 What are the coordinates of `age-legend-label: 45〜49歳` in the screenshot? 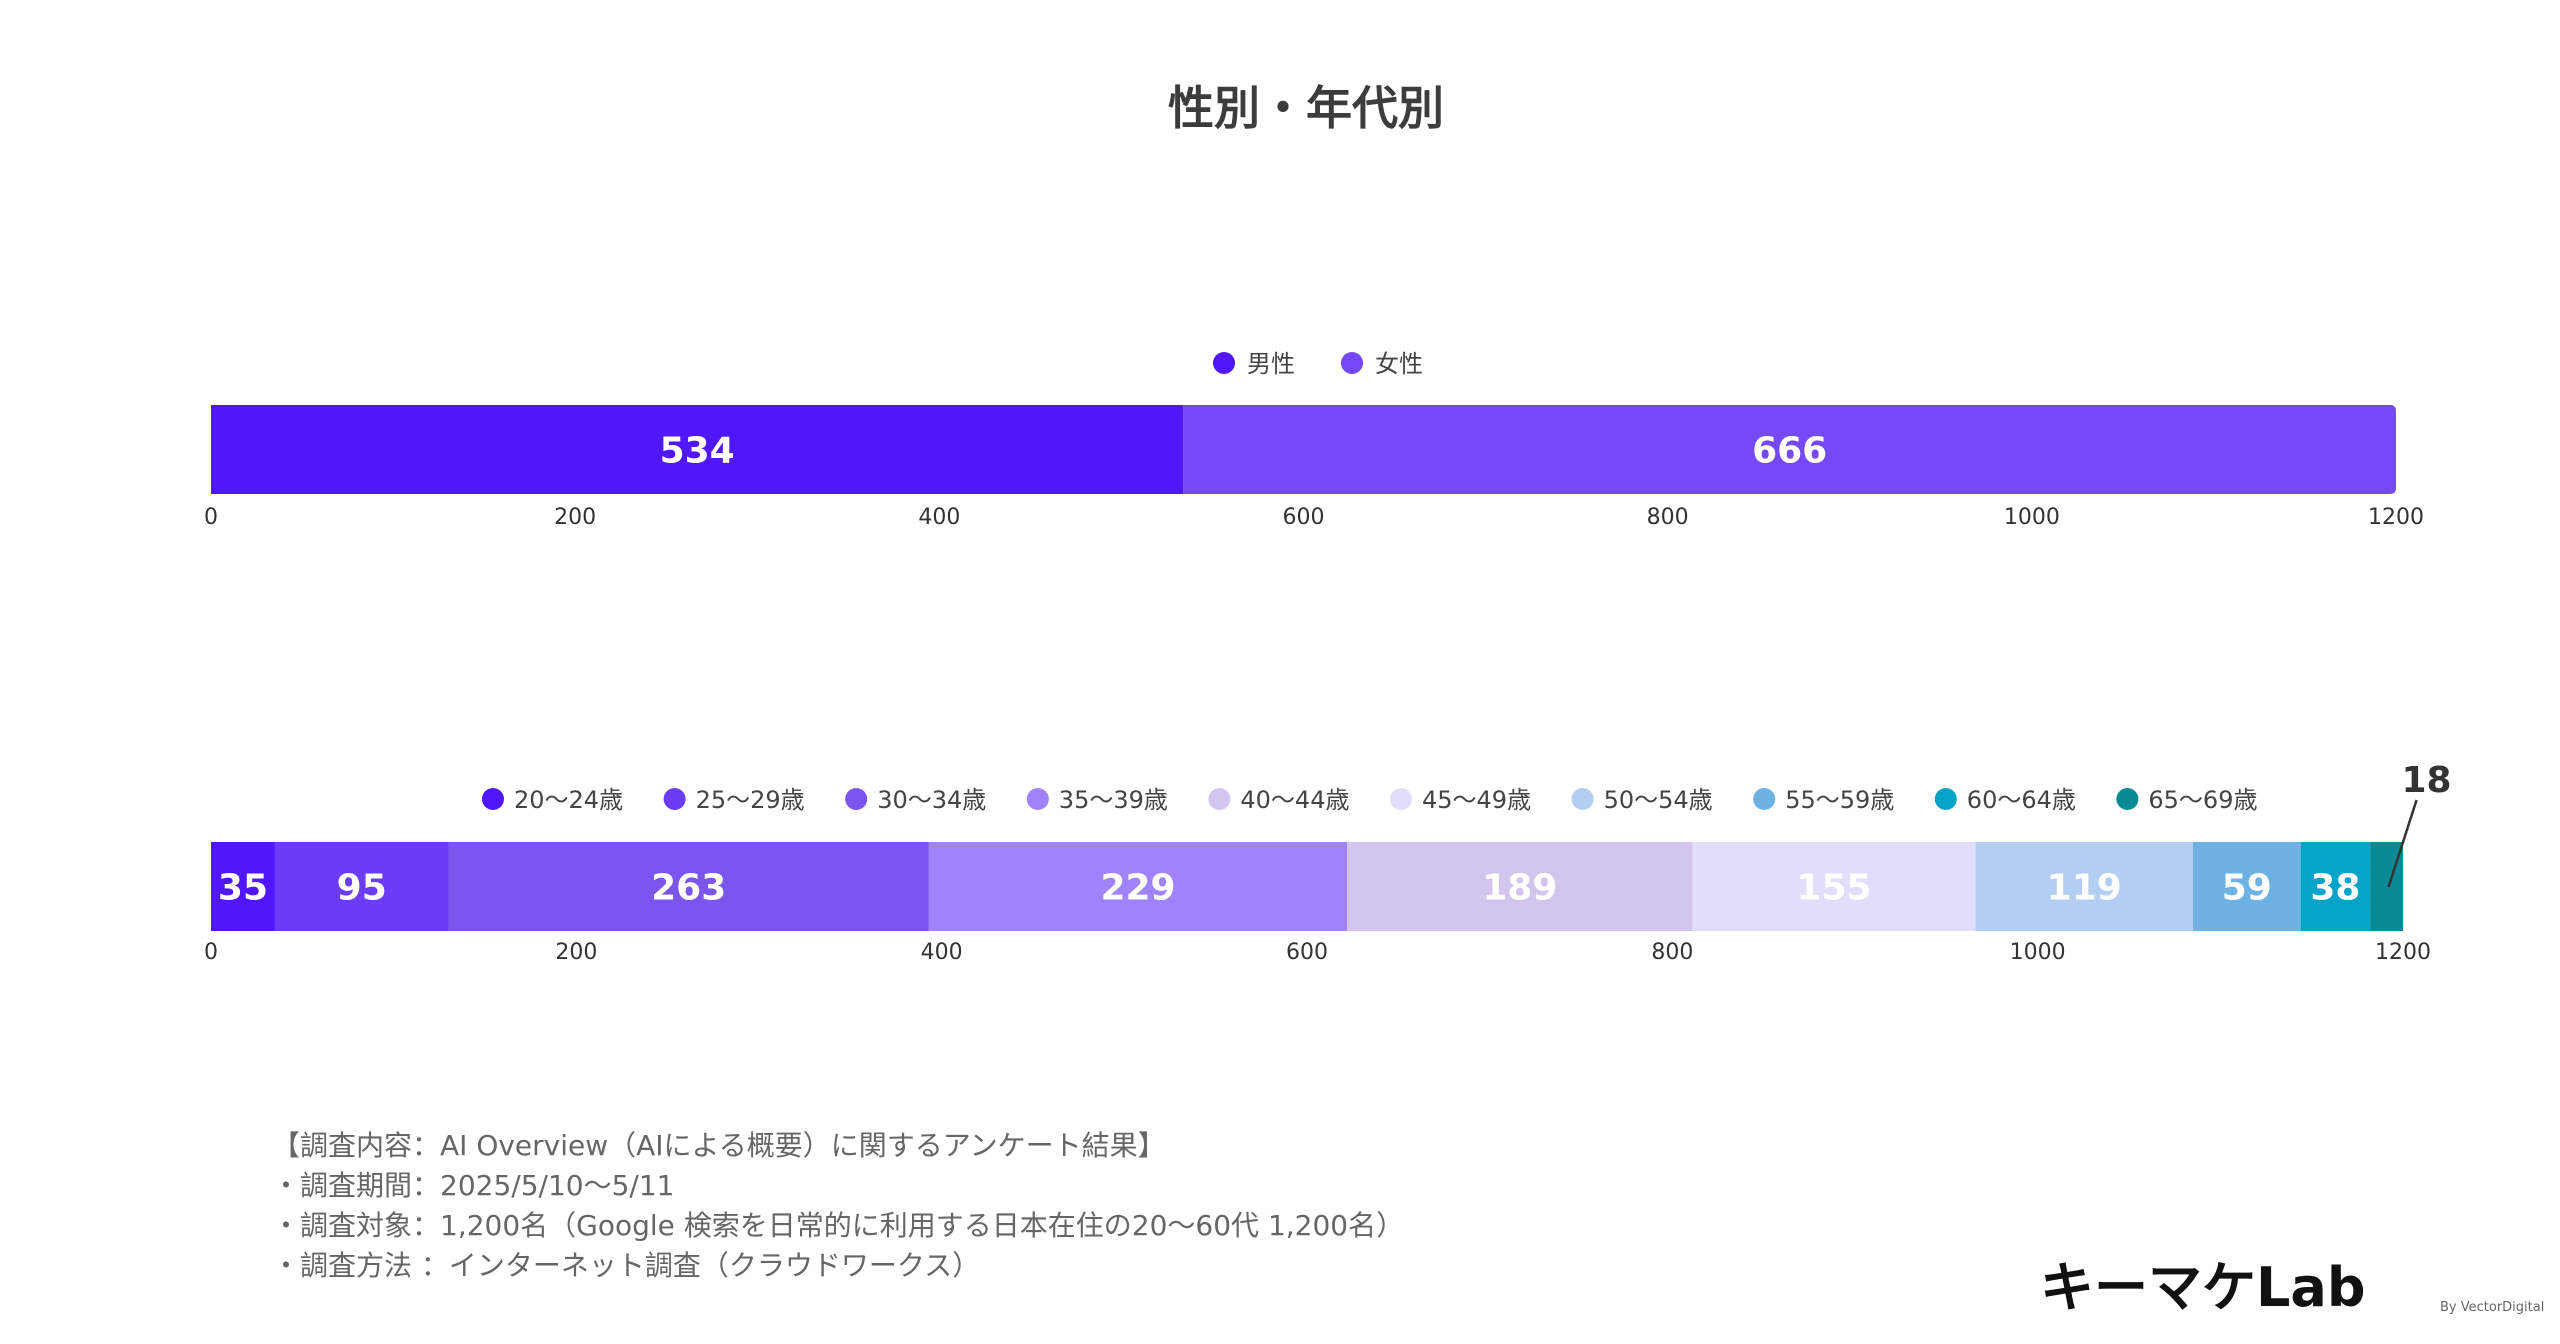 It's located at (1476, 800).